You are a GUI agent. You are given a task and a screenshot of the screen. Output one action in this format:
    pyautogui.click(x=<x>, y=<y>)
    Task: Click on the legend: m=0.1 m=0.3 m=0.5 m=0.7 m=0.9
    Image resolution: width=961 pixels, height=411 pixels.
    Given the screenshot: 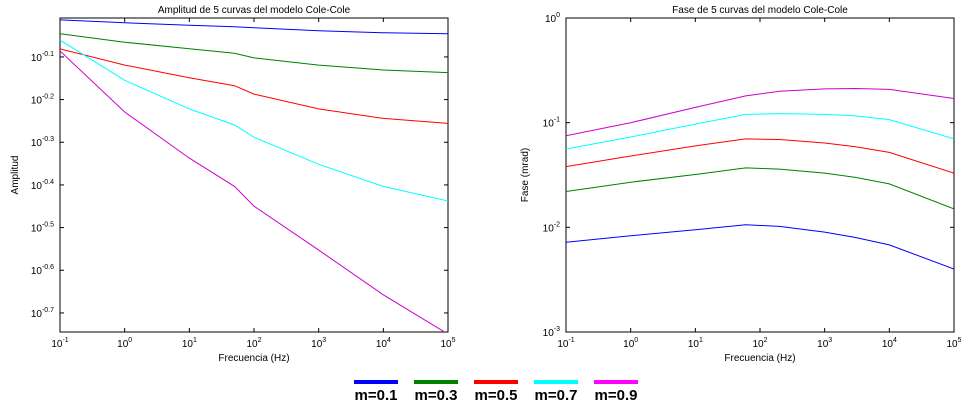 What is the action you would take?
    pyautogui.click(x=480, y=393)
    